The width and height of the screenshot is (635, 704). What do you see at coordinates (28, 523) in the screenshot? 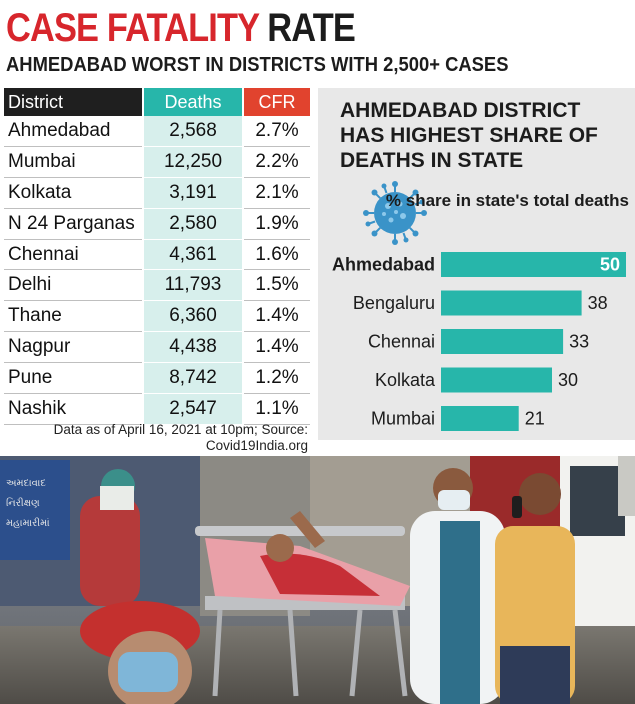
I see `sign-text-3: મહામારીમાં` at bounding box center [28, 523].